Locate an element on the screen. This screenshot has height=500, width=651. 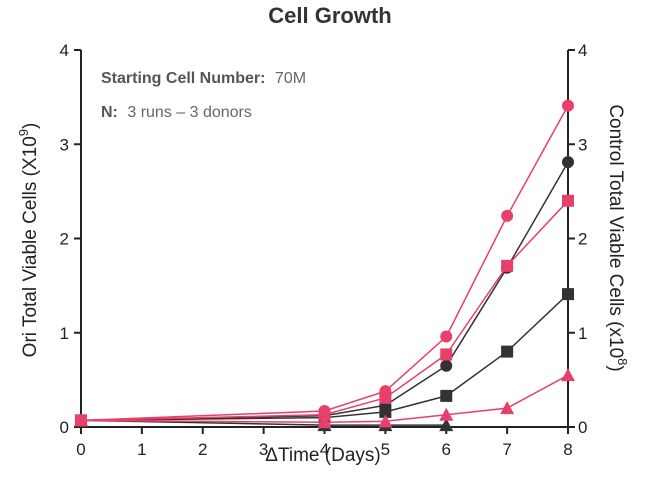
annotation-n: N: 3 runs – 3 donors is located at coordinates (176, 112).